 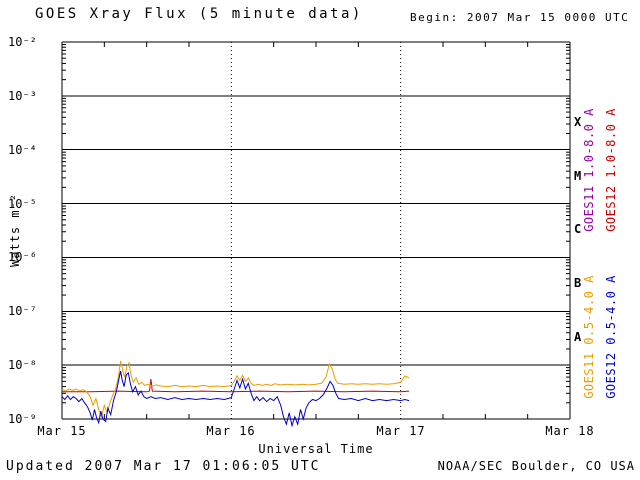 I want to click on flare-class-b: B, so click(x=578, y=283).